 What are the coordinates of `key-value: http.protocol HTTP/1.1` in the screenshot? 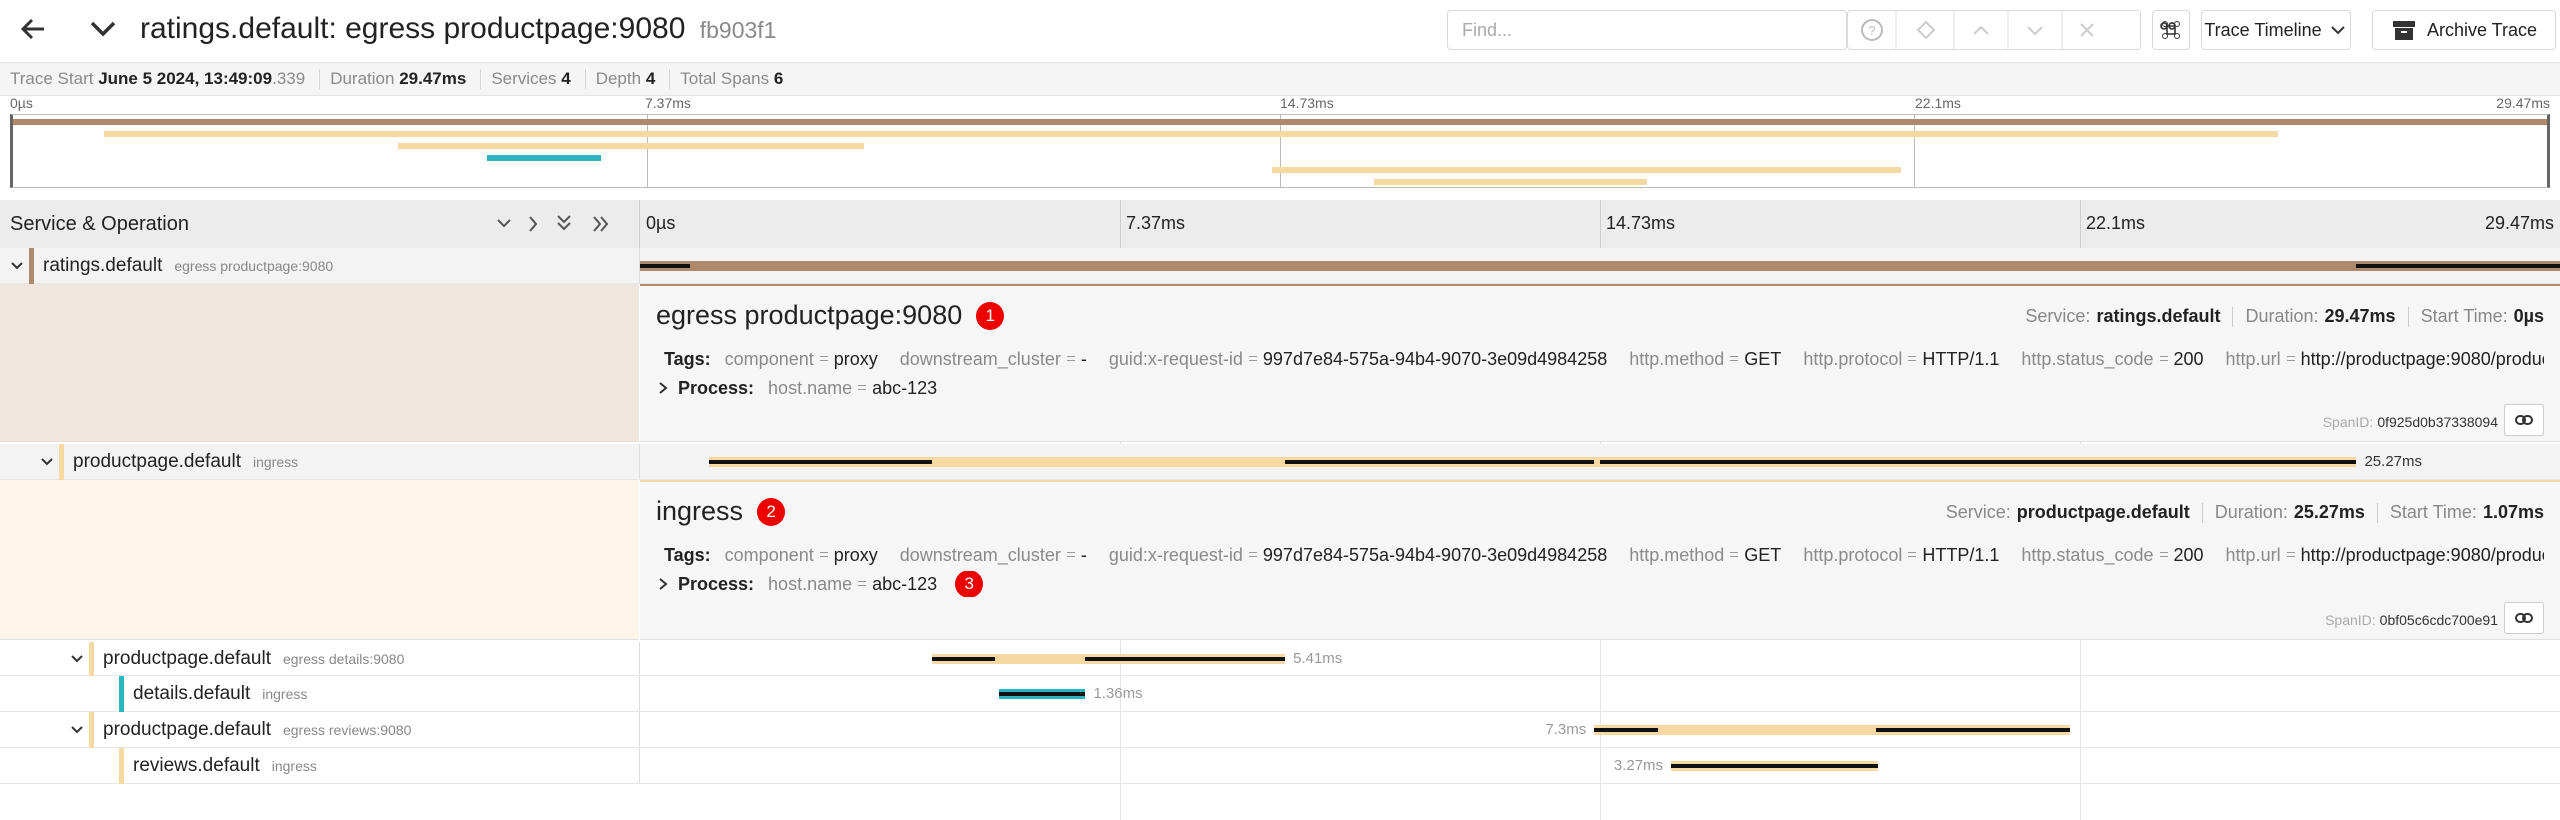 It's located at (1901, 359).